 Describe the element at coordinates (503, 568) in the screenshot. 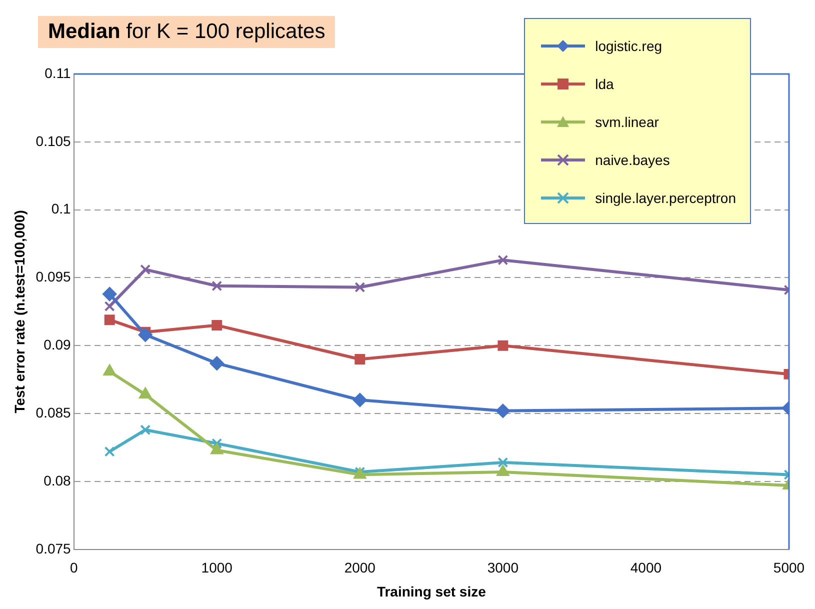

I see `x-tick-label: 3000` at that location.